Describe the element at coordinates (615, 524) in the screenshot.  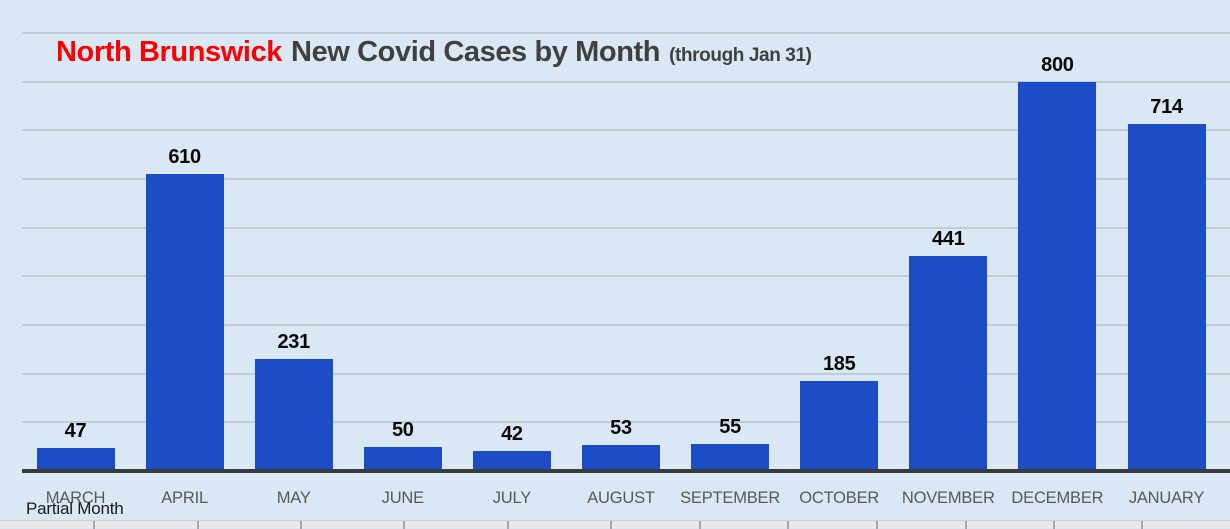
I see `spreadsheet-row-strip` at that location.